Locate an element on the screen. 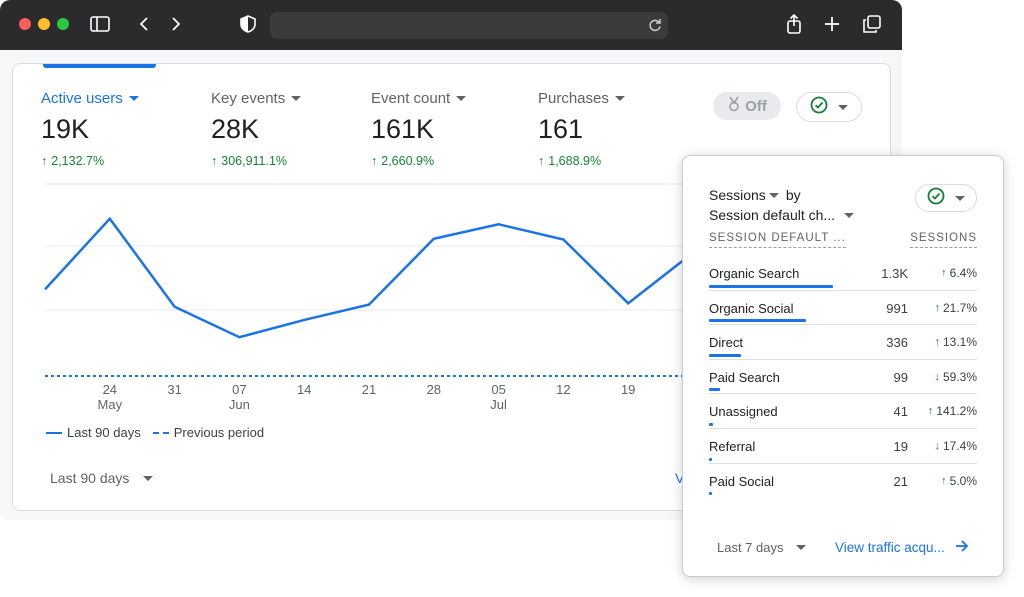 This screenshot has width=1024, height=597. table-row: Unassigned 41 ↑ 141.2% is located at coordinates (843, 411).